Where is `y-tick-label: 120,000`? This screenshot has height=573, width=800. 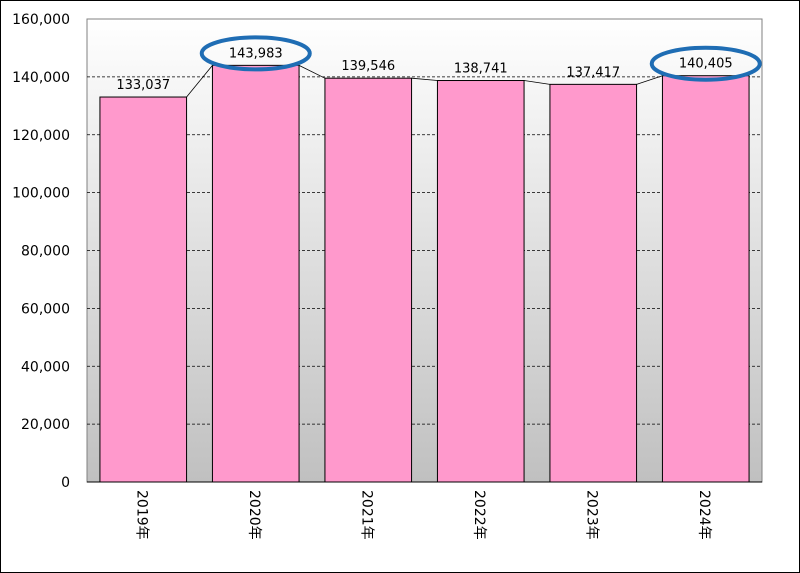
y-tick-label: 120,000 is located at coordinates (41, 136).